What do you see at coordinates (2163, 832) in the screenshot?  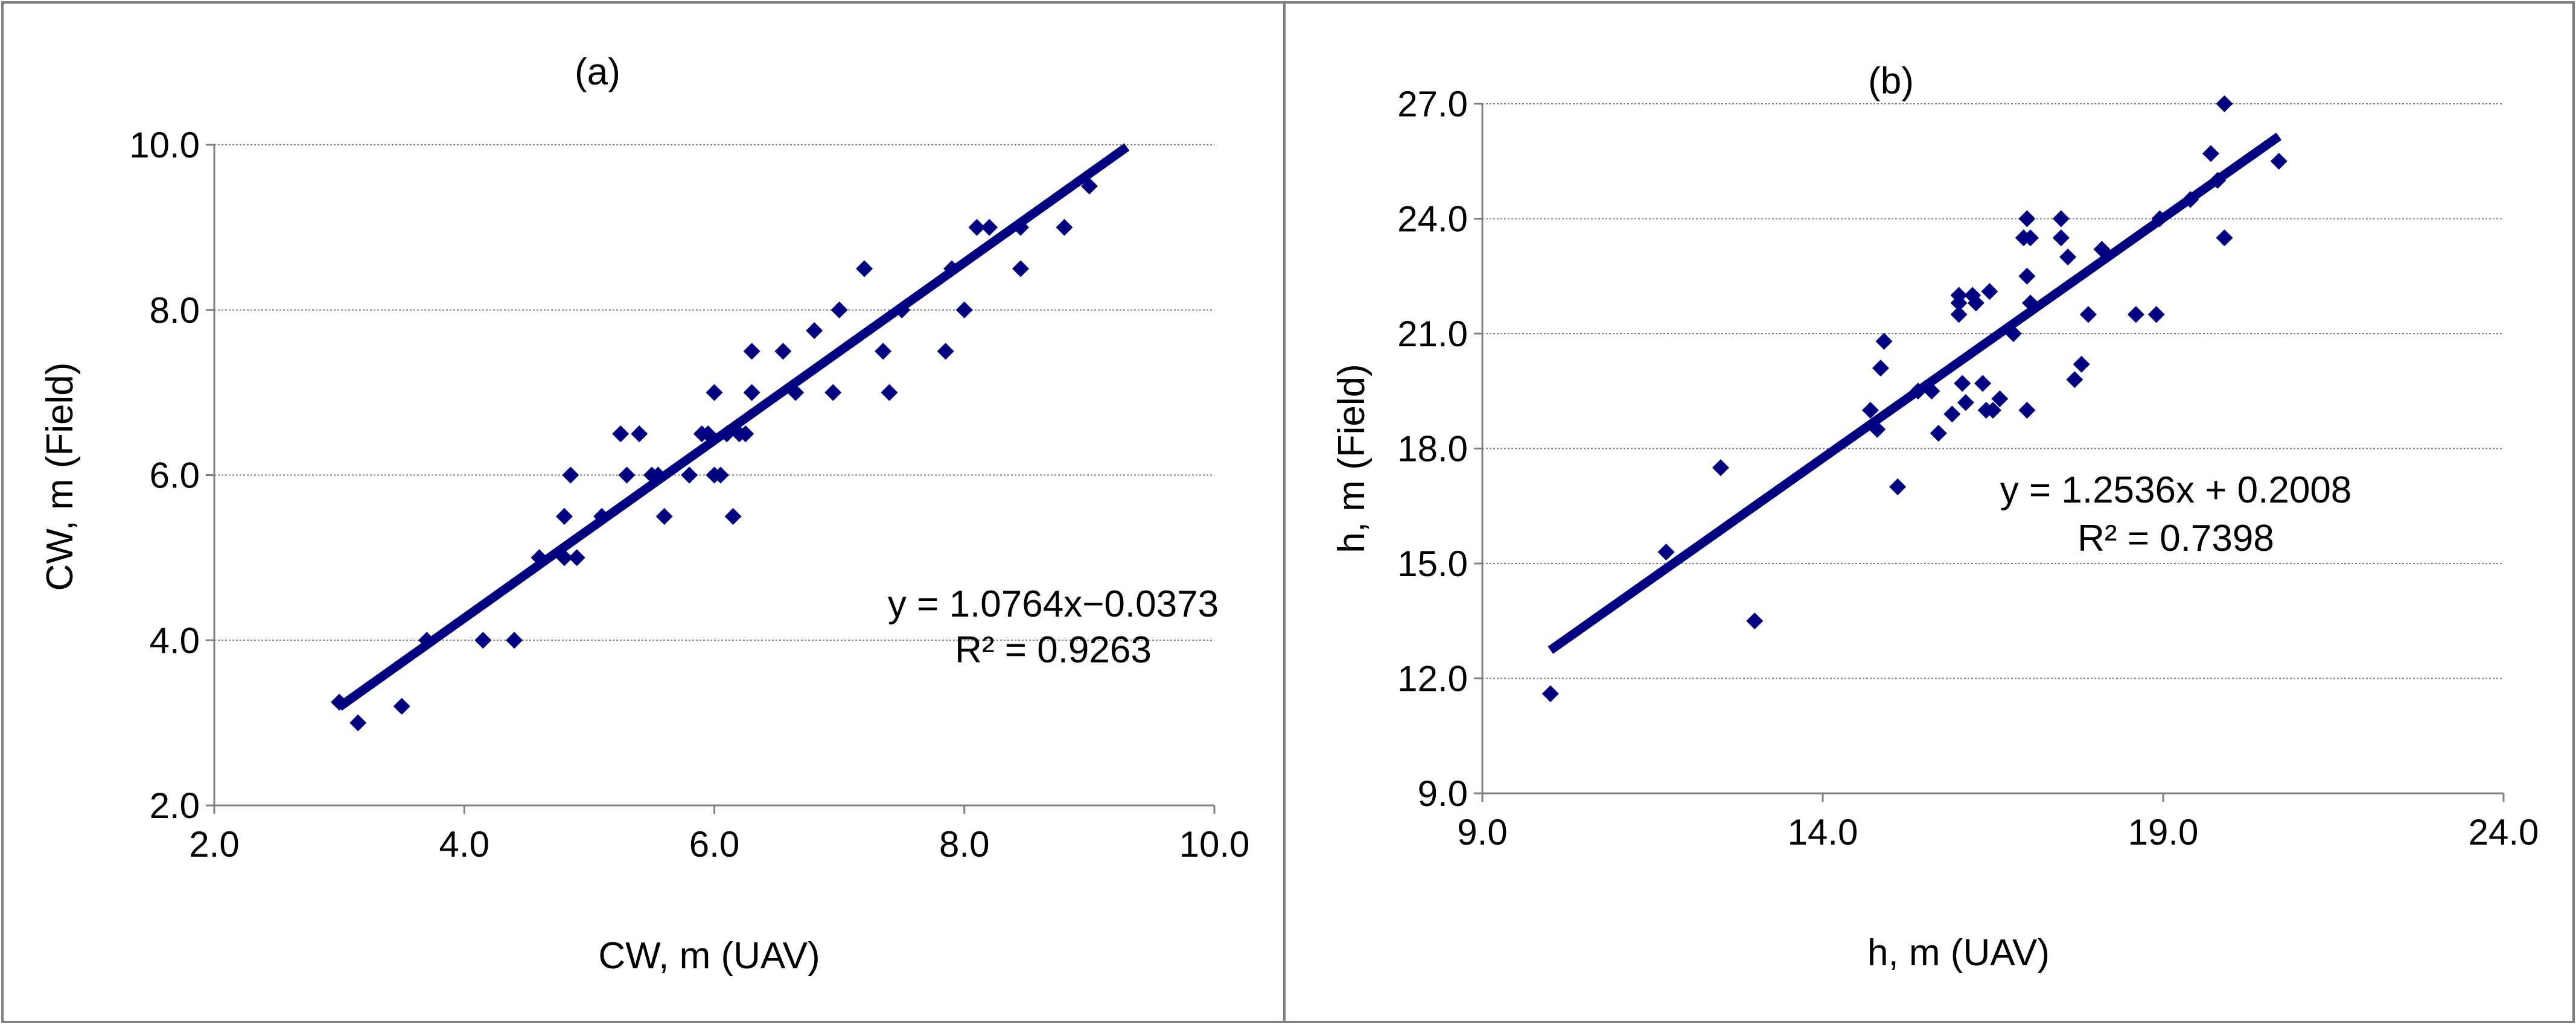 I see `chart-b-x-tick-label: 19.0` at bounding box center [2163, 832].